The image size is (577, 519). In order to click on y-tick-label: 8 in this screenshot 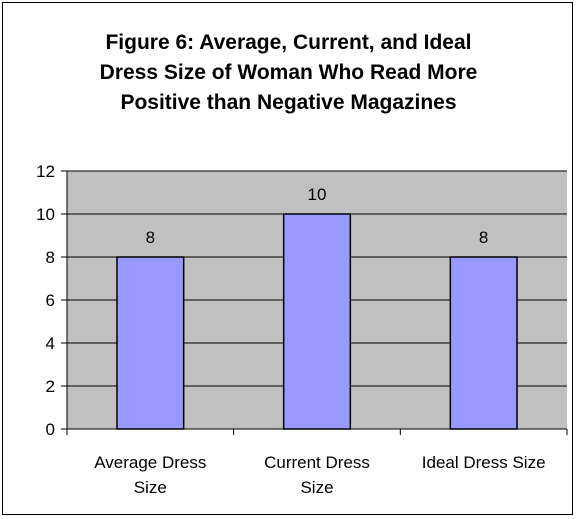, I will do `click(50, 257)`.